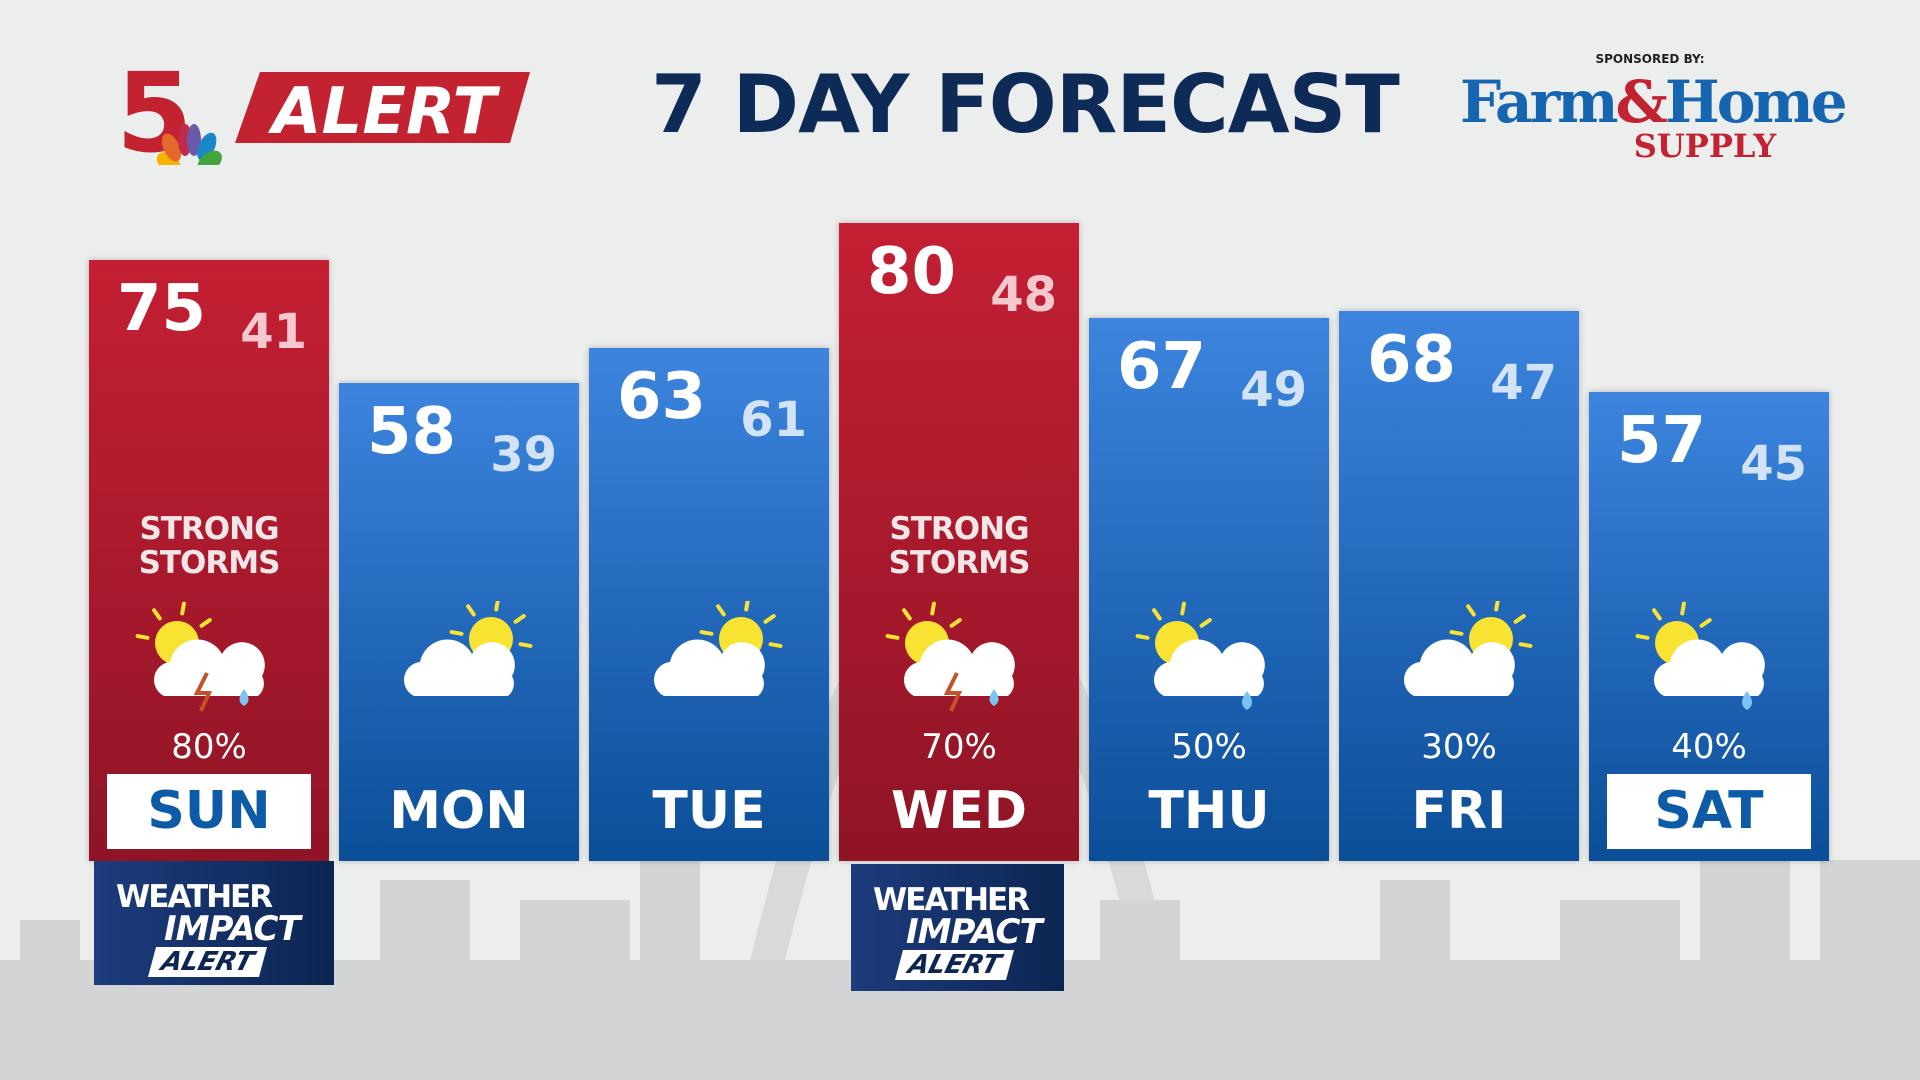 The image size is (1920, 1080). I want to click on day-column-sun: 75 41 STRONG STORMS 80% SUN, so click(209, 560).